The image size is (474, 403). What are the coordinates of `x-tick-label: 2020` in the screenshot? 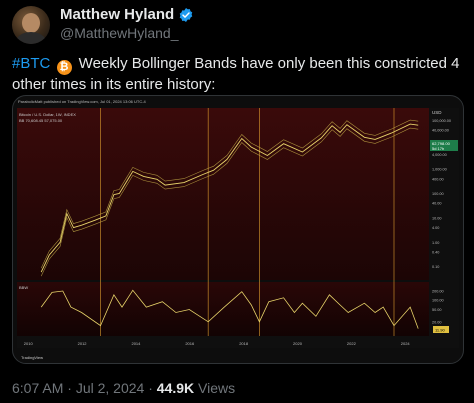 It's located at (298, 343).